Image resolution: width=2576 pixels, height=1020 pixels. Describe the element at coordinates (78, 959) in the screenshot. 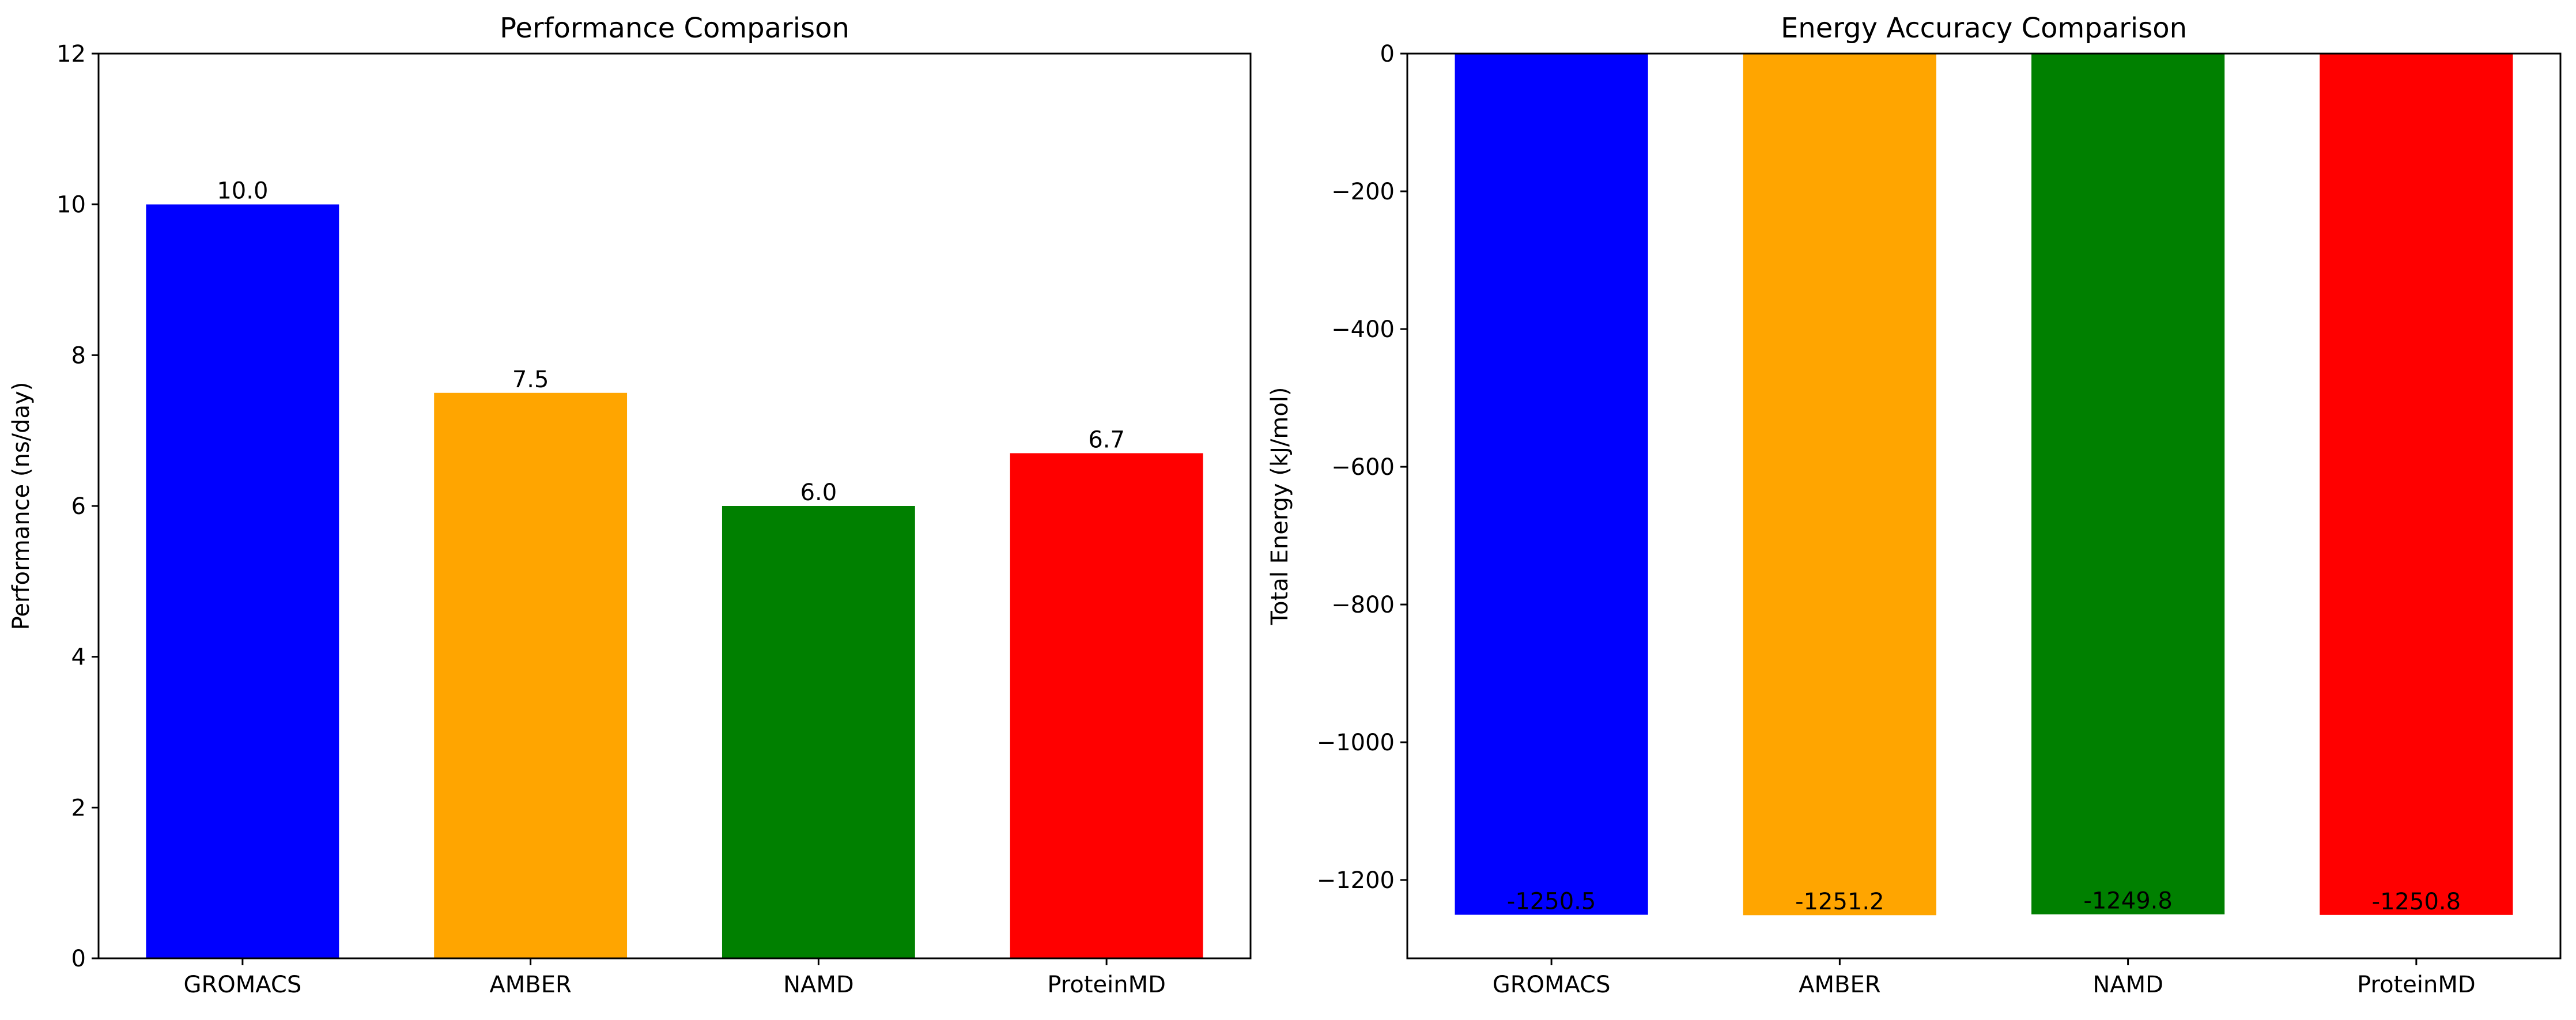

I see `perf-ytick-label: 0` at that location.